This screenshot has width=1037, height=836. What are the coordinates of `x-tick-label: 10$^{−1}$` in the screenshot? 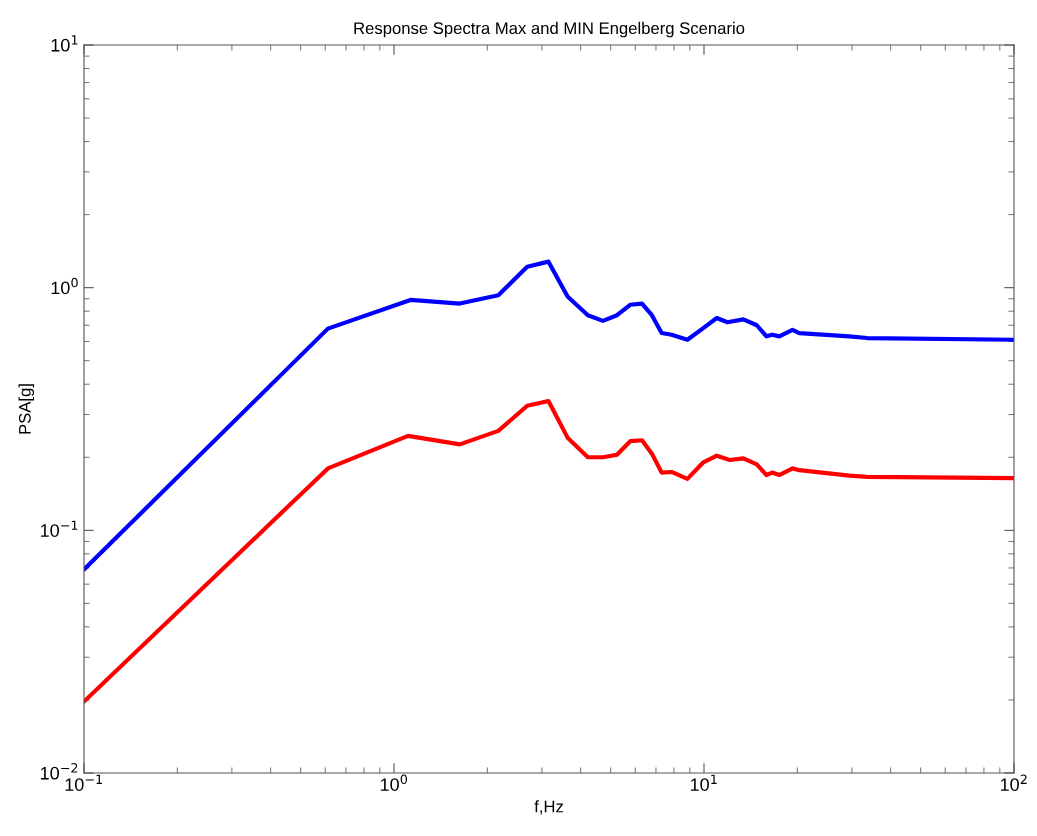 It's located at (83, 782).